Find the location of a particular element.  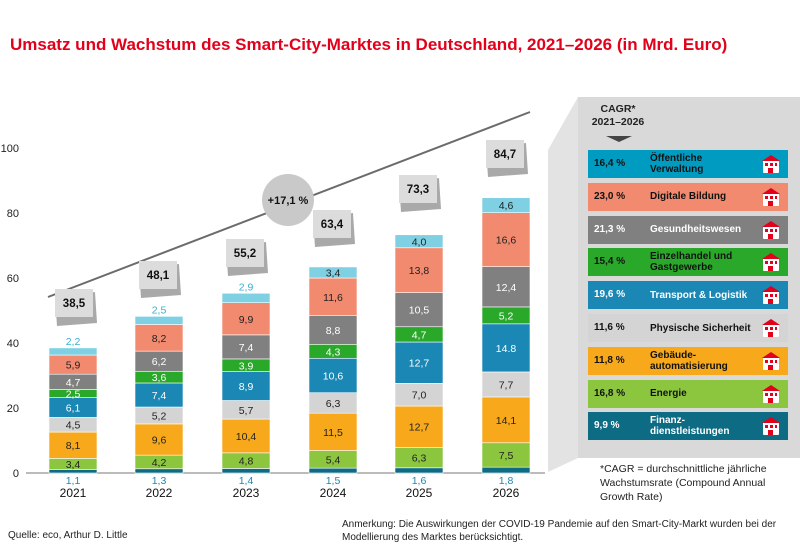

bar-value-label: 8,8 is located at coordinates (333, 331).